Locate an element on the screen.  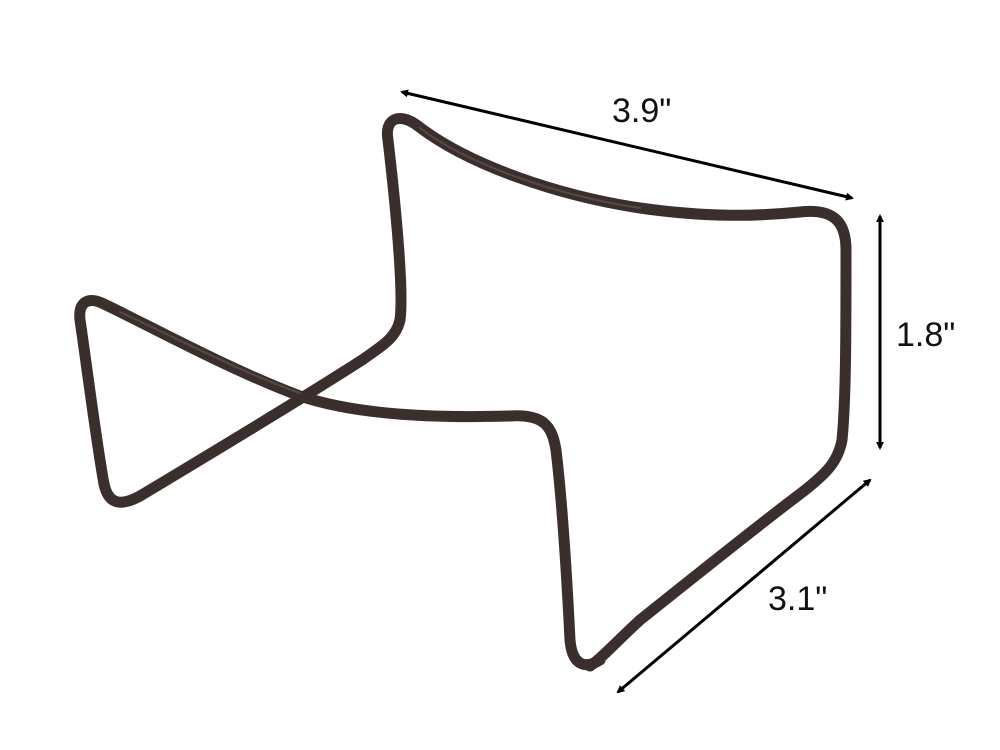
width-arrow is located at coordinates (627, 145).